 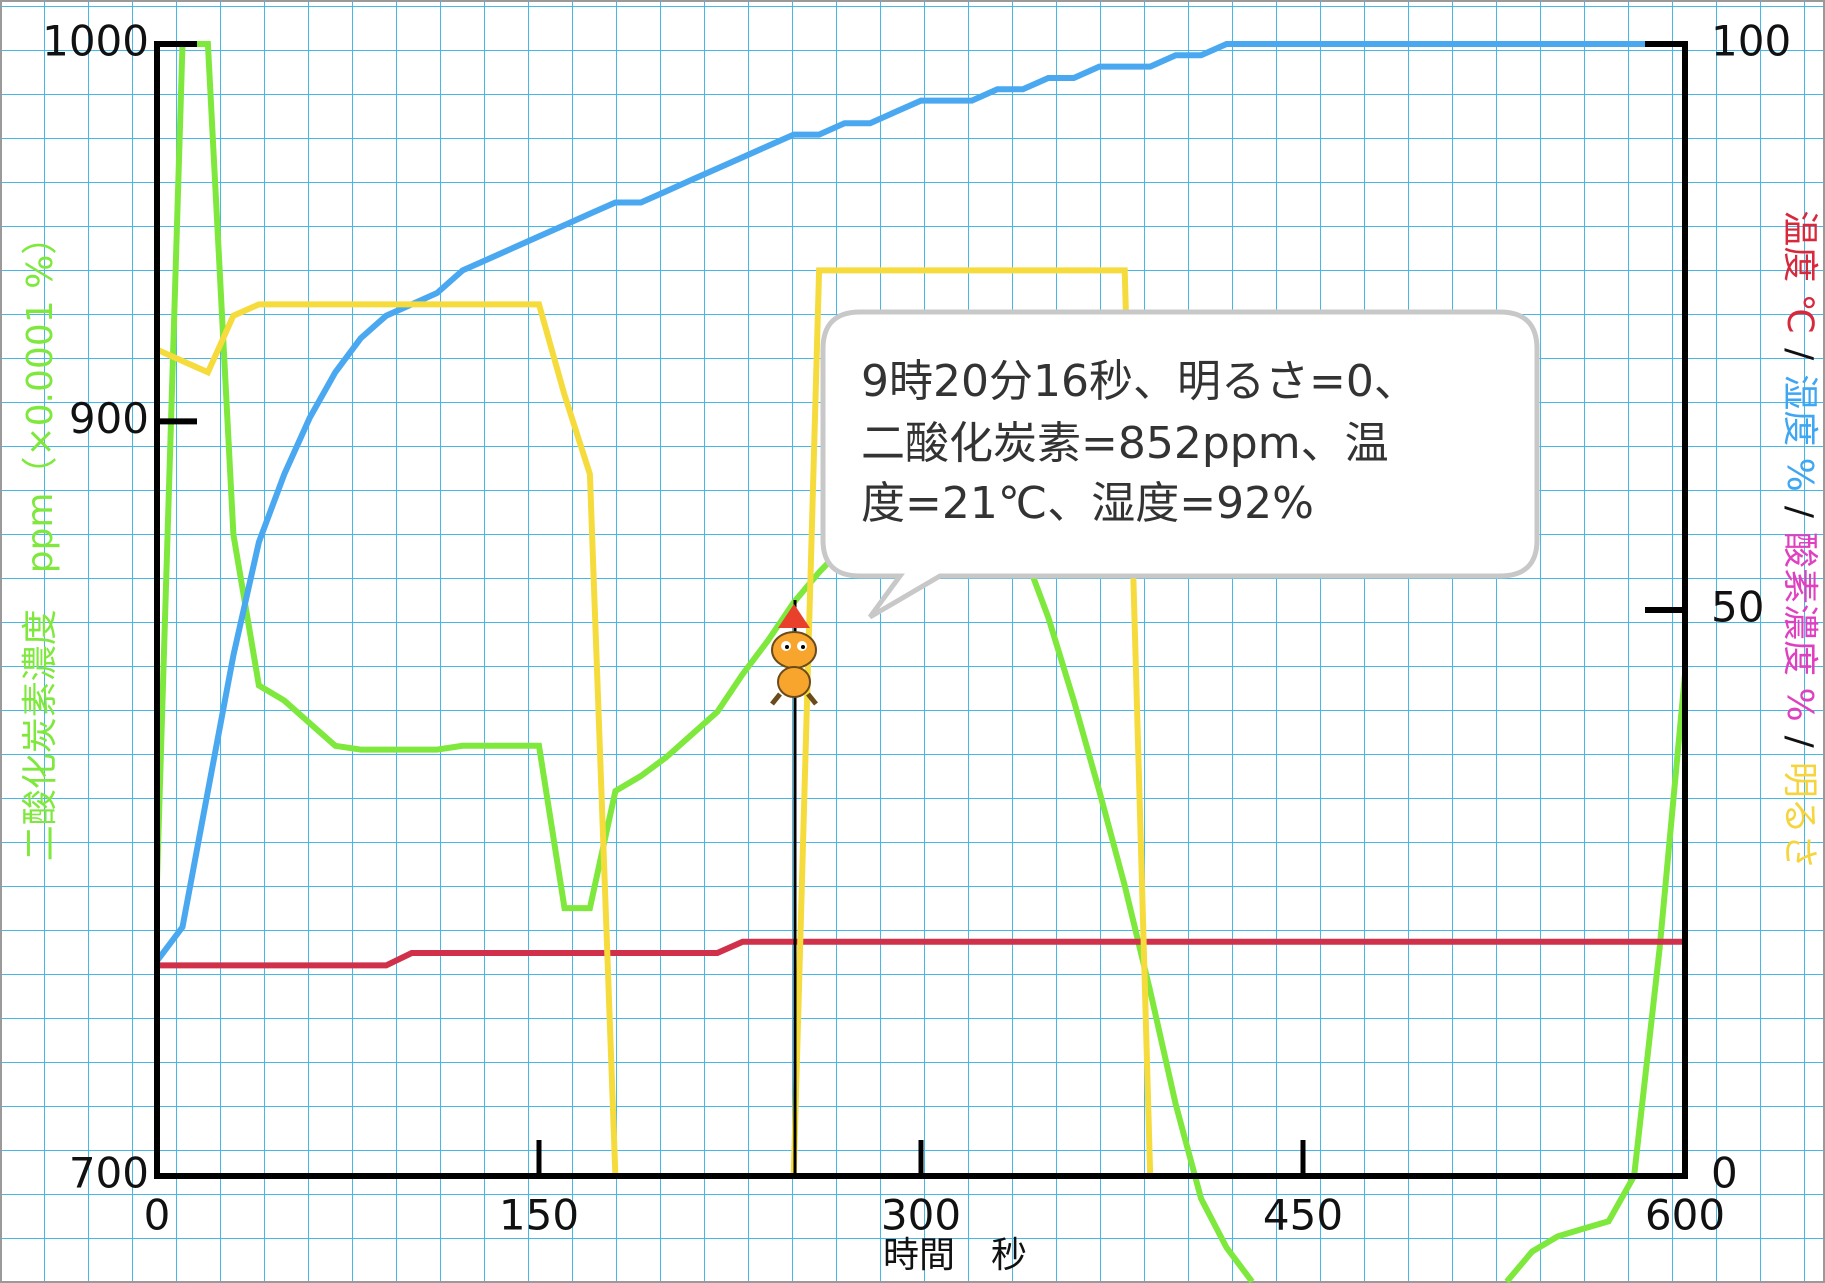 What do you see at coordinates (157, 1215) in the screenshot?
I see `x-tick-label: 0` at bounding box center [157, 1215].